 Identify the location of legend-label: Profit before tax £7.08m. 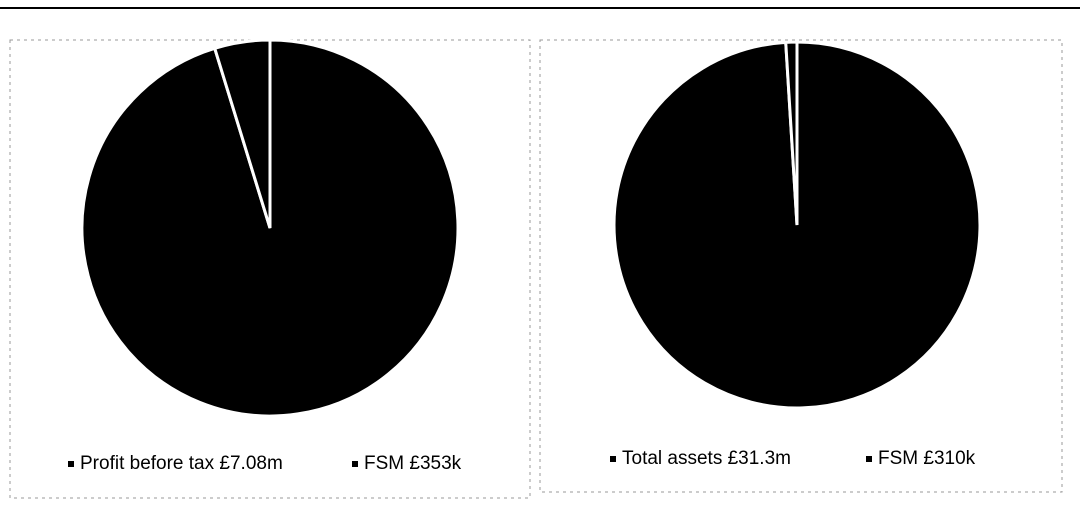
(181, 463).